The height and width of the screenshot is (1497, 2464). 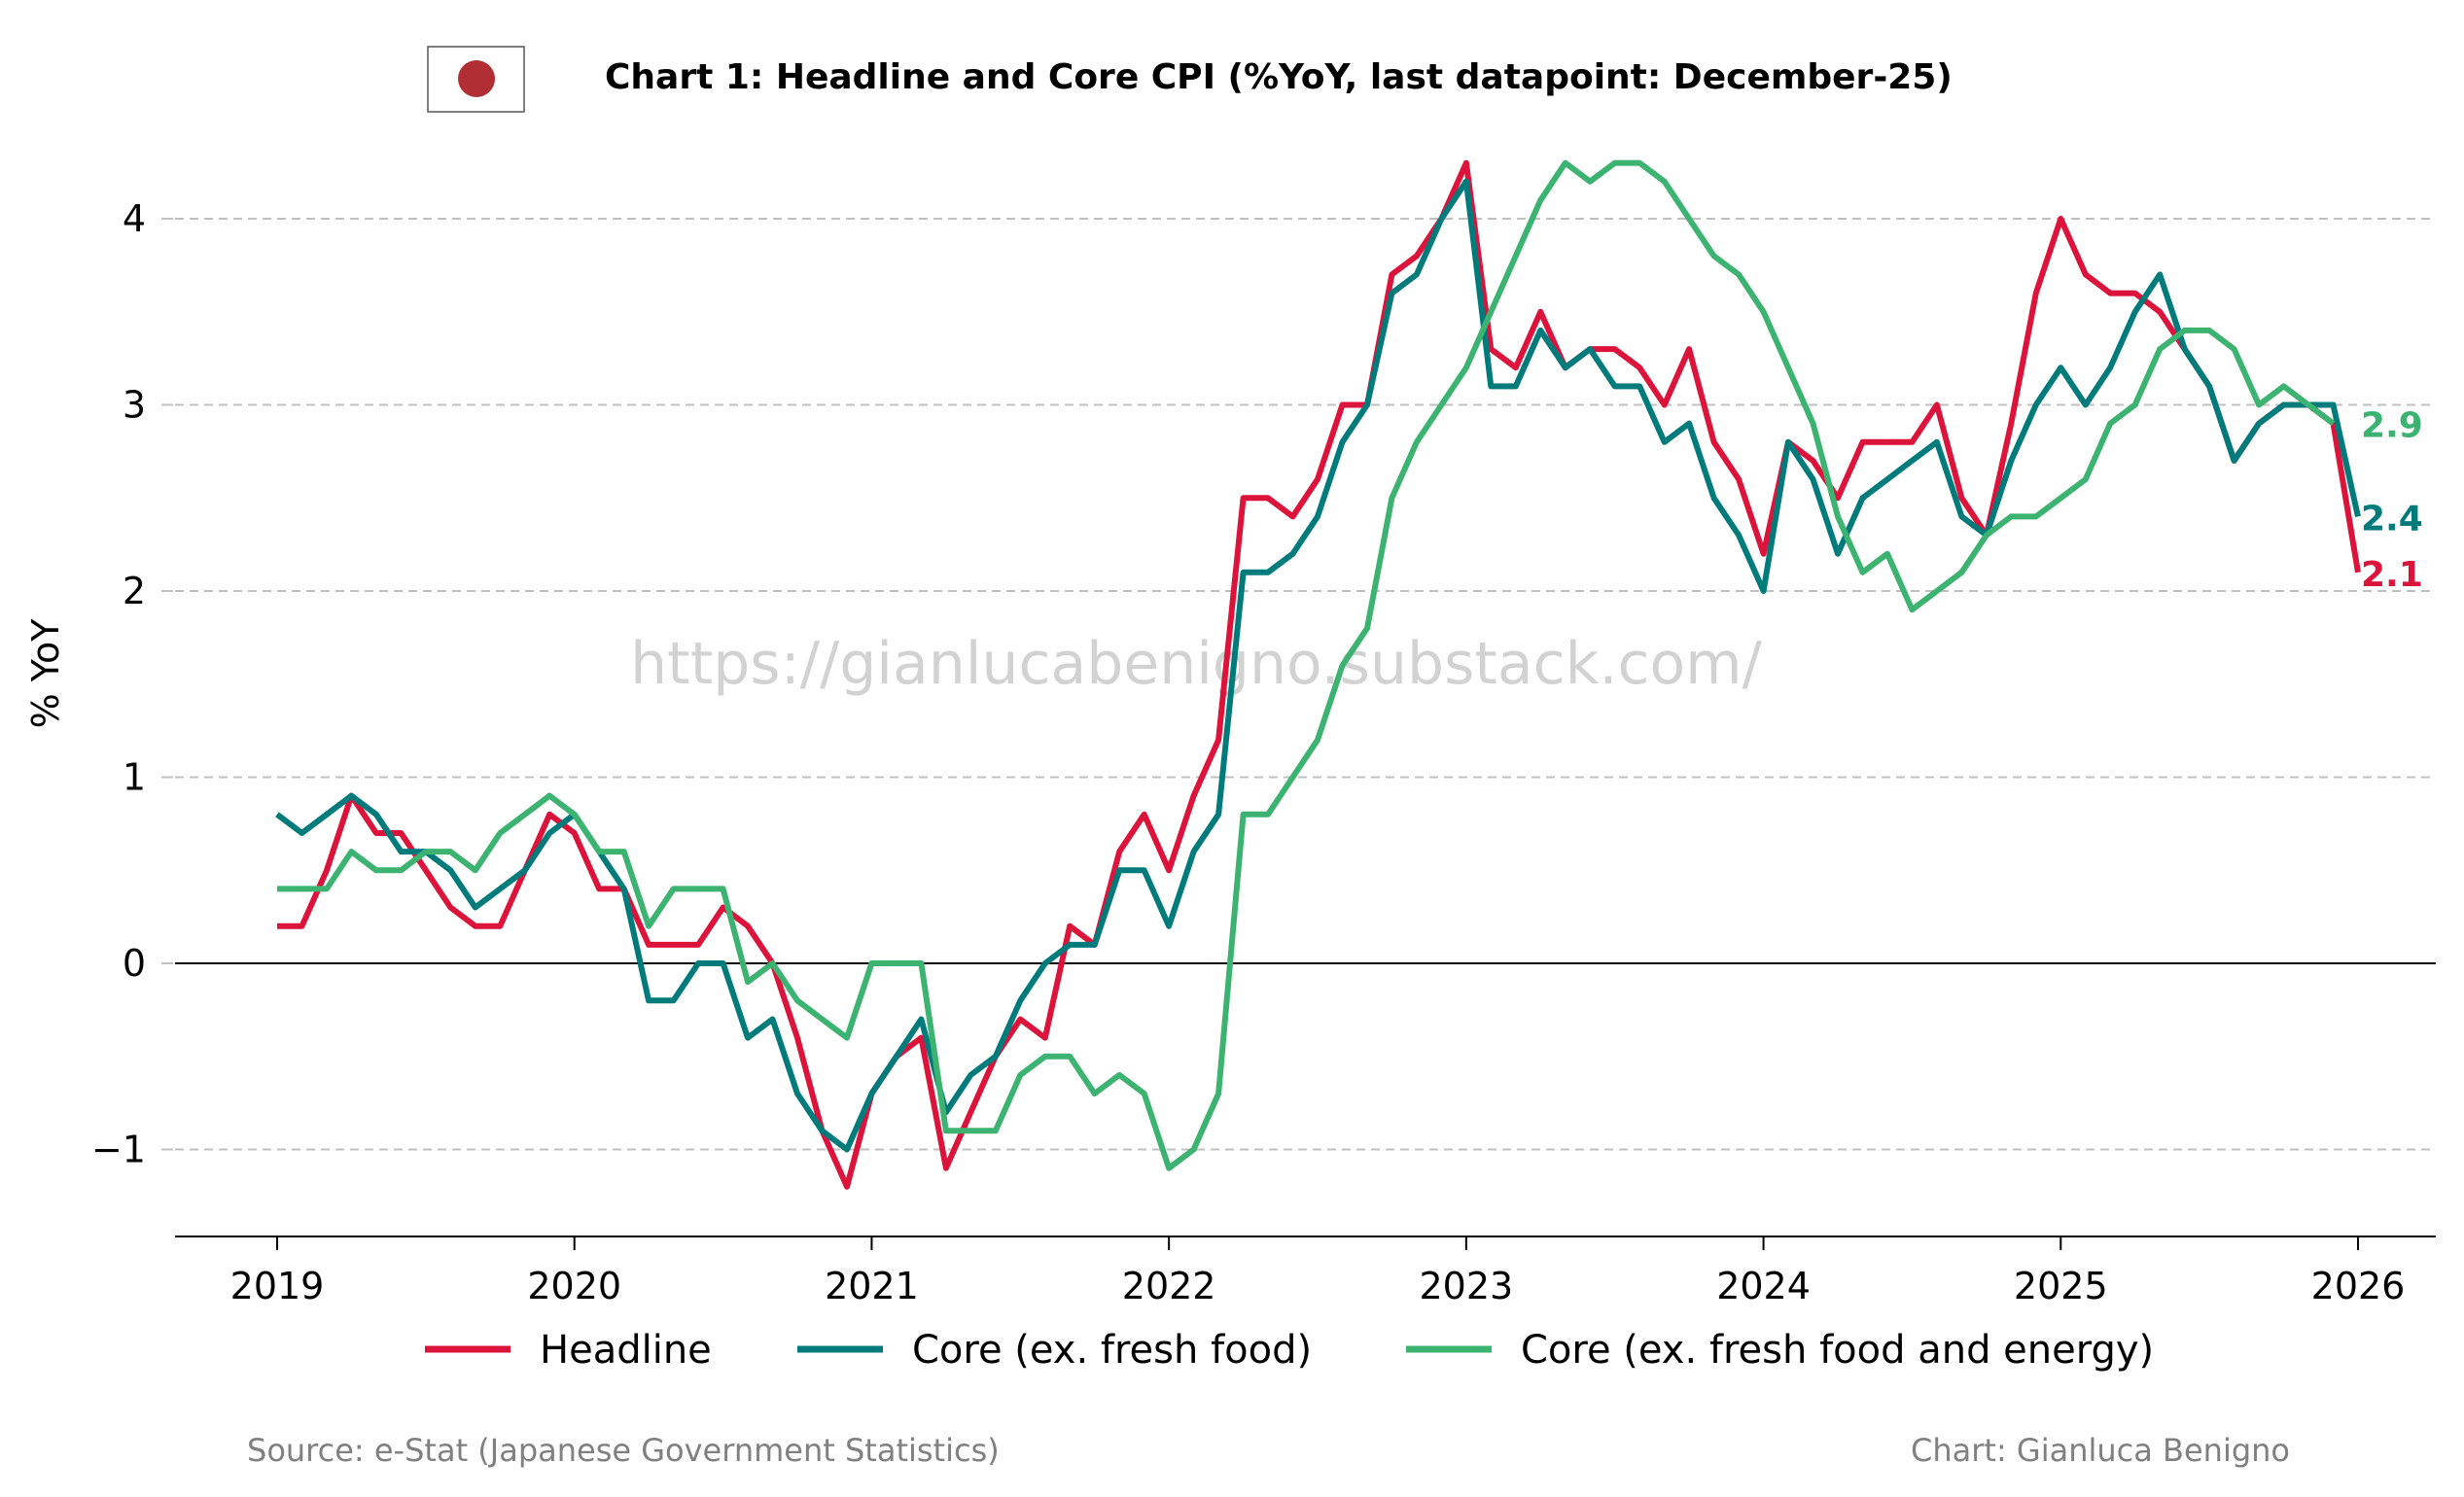 I want to click on end-labels: 2.1 2.4 2.9, so click(x=2392, y=501).